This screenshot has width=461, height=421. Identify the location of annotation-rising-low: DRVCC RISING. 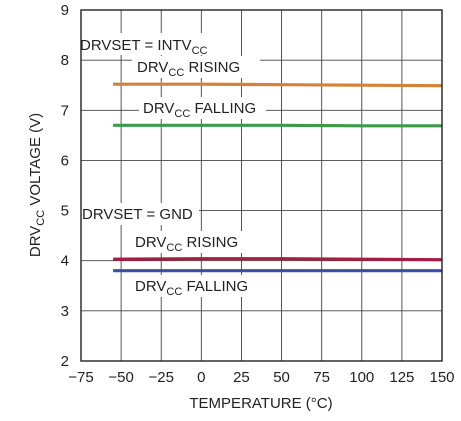
(193, 242).